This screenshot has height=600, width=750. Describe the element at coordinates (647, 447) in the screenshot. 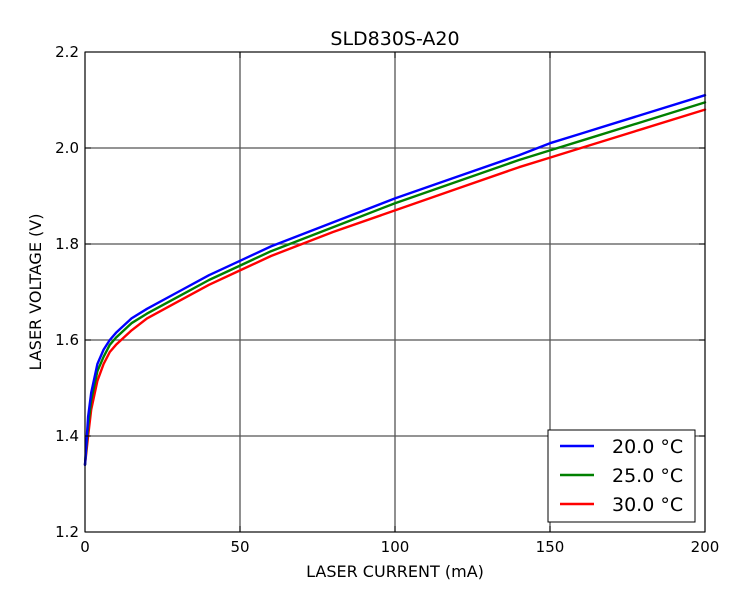

I see `legend-entry: 20.0 °C` at that location.